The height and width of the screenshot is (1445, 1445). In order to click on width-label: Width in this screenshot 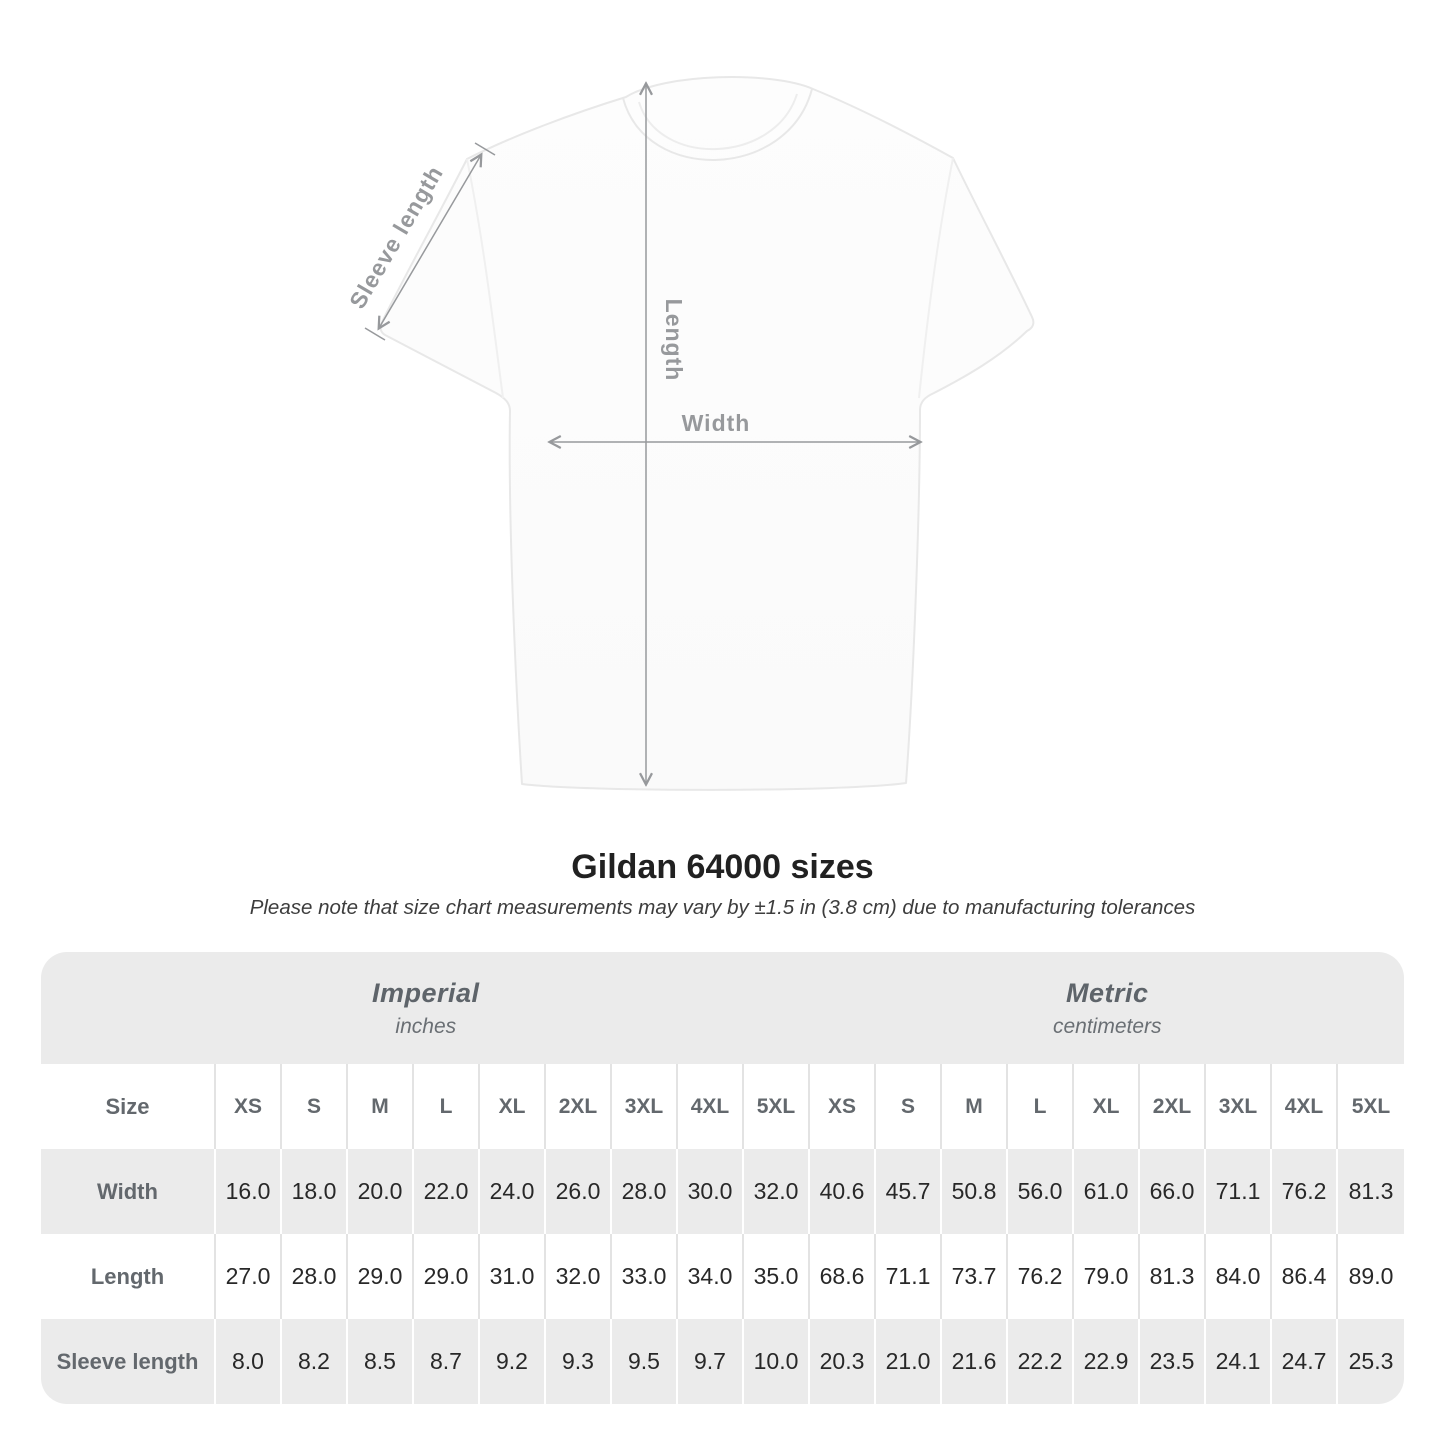, I will do `click(716, 423)`.